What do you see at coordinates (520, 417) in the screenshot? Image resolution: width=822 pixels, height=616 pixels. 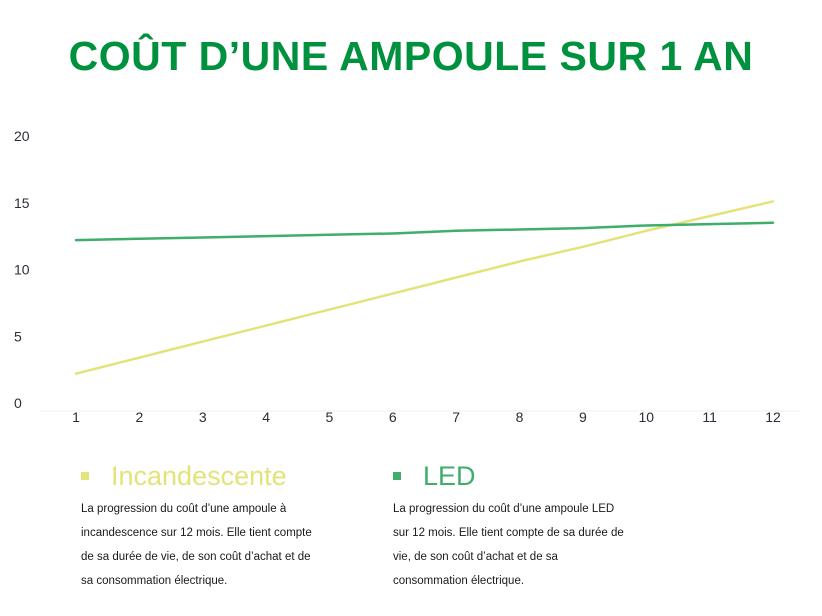 I see `x-tick-label: 8` at bounding box center [520, 417].